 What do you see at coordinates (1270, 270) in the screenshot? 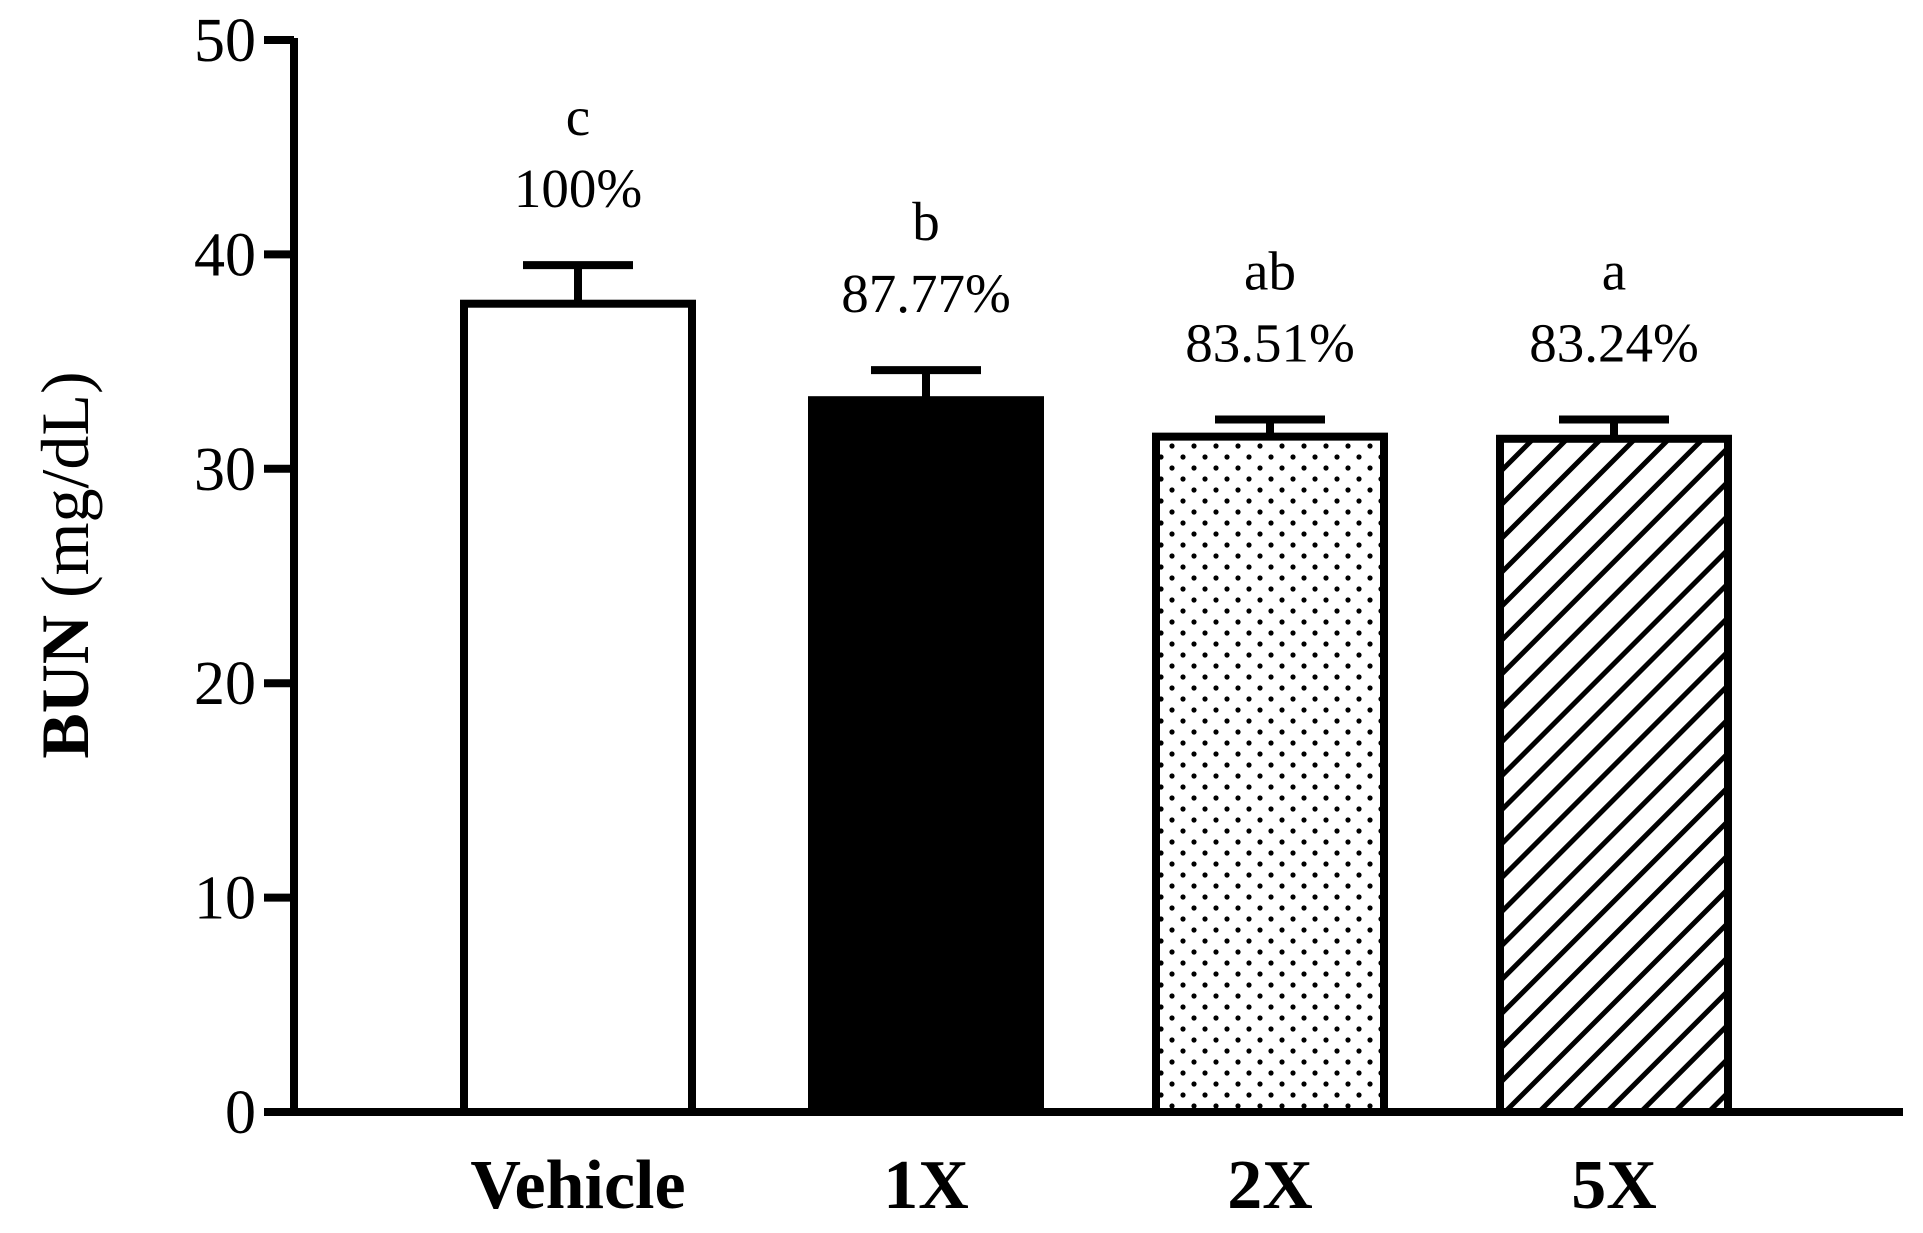
I see `significance-letter-2x: ab` at bounding box center [1270, 270].